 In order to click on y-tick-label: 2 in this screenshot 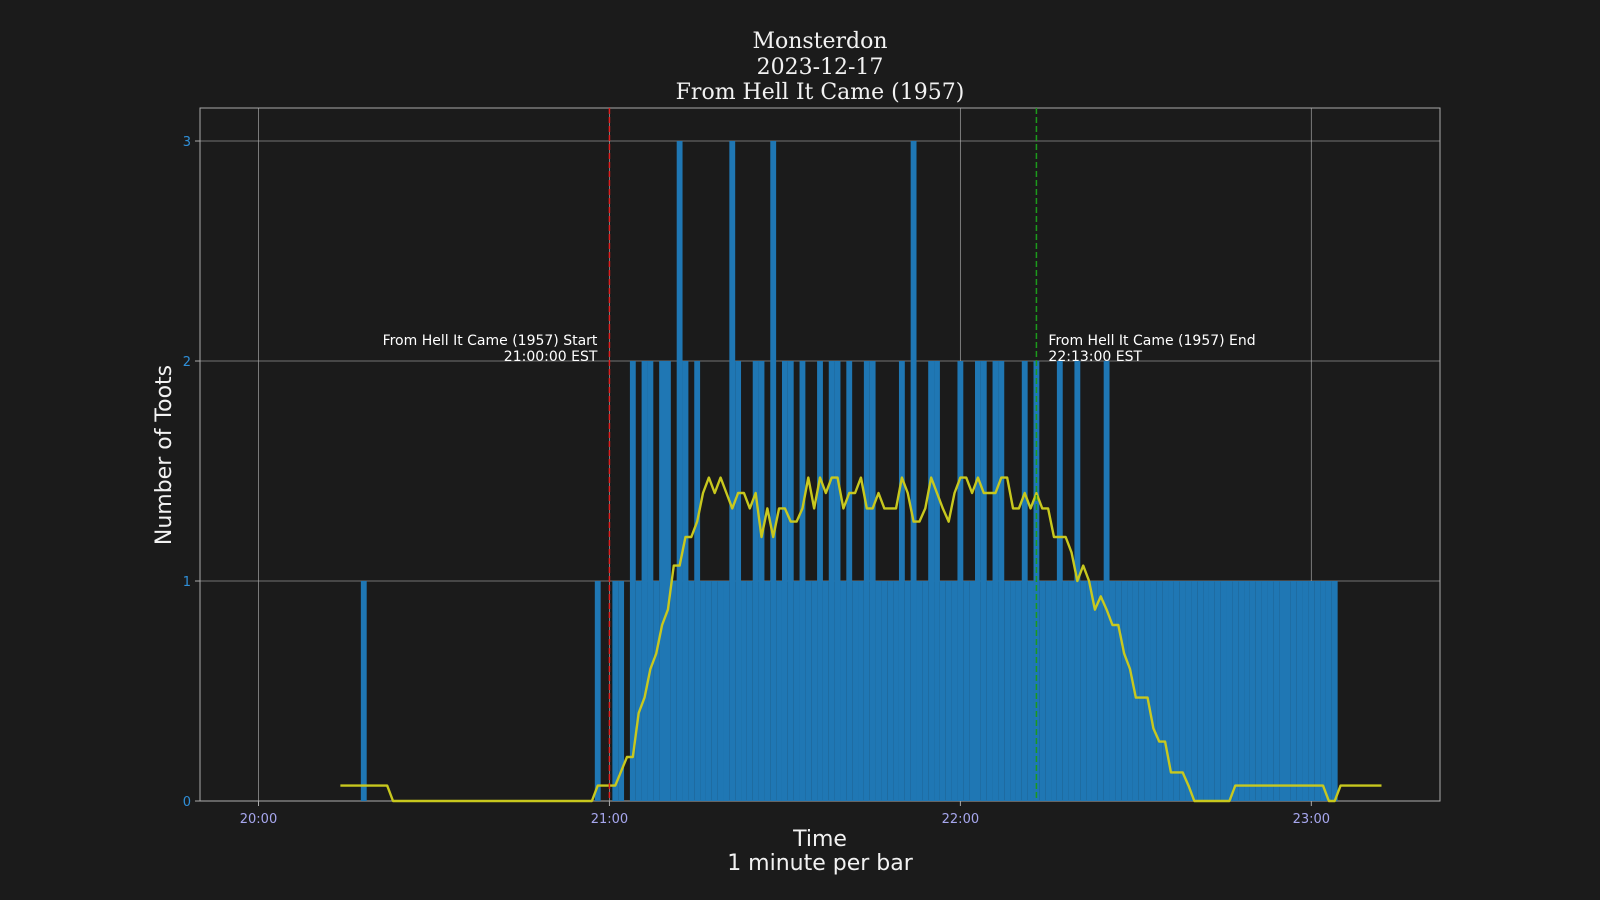, I will do `click(187, 362)`.